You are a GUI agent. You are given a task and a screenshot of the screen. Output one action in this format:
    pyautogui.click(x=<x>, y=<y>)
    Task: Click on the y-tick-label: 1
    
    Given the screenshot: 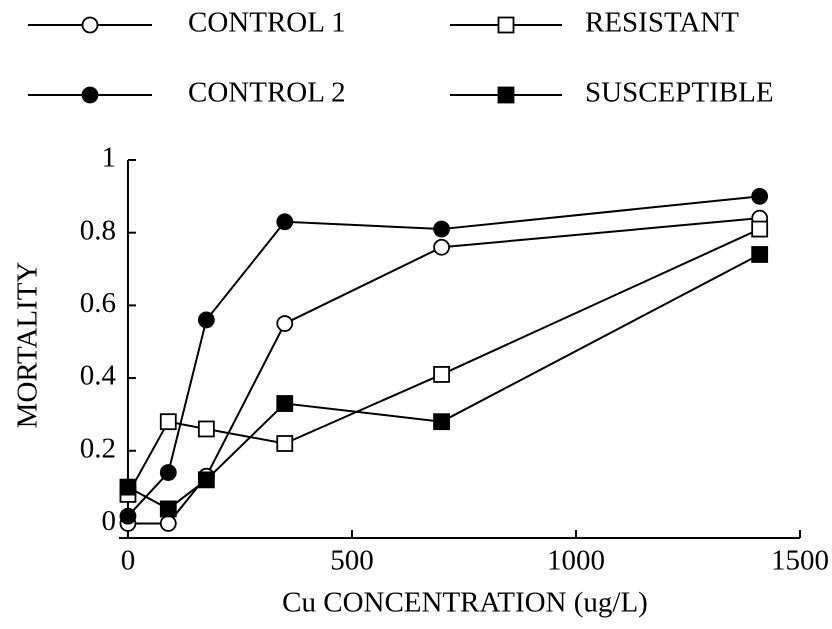 What is the action you would take?
    pyautogui.click(x=108, y=158)
    